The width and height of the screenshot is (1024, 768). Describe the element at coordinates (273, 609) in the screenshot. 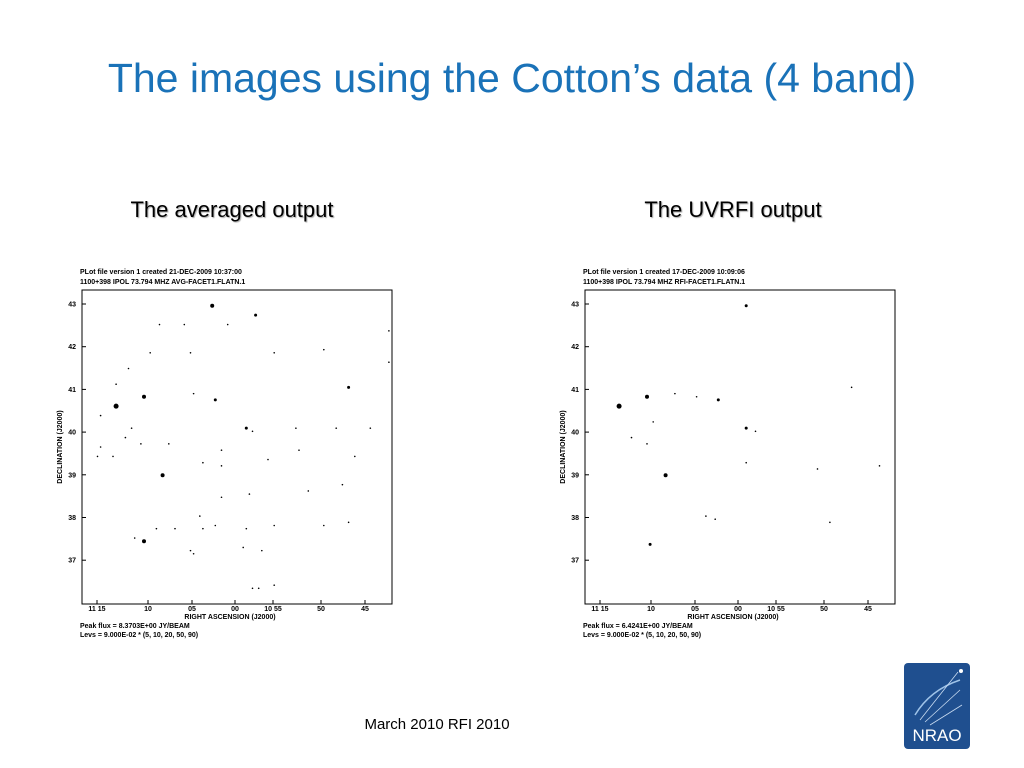

I see `x-tick-label: 10 55` at that location.